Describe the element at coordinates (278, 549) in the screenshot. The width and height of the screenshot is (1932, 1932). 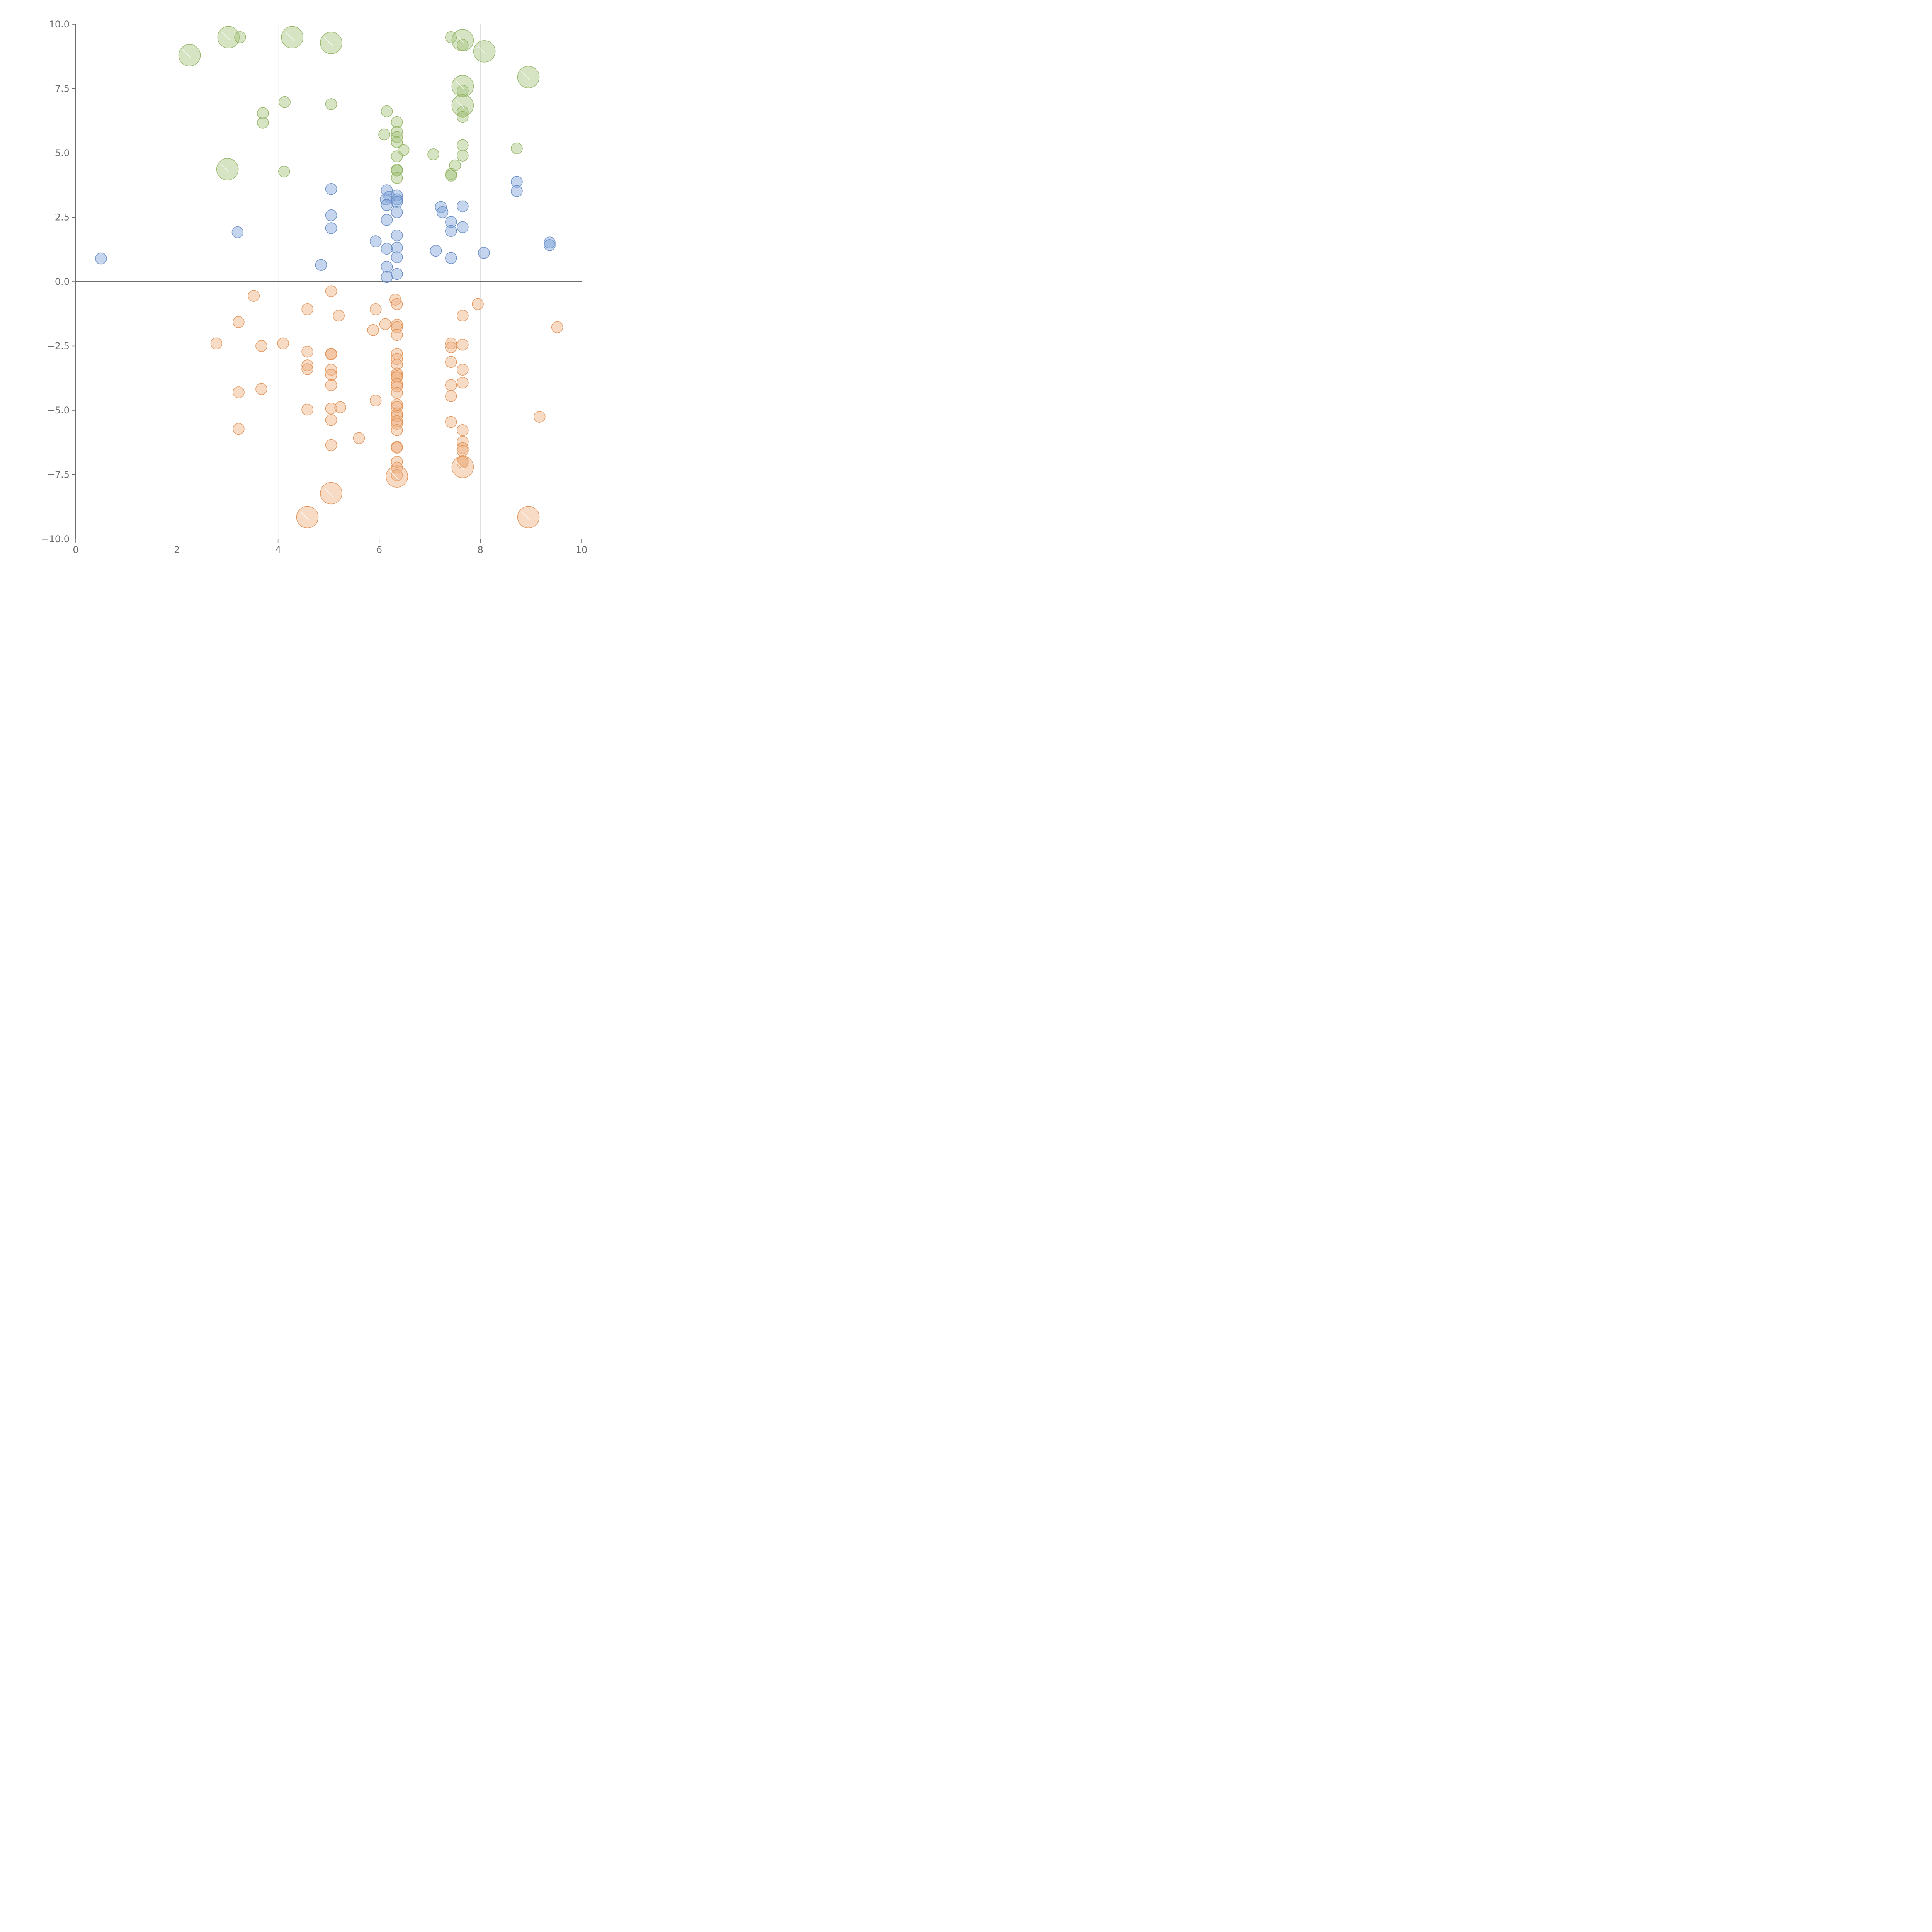
I see `x-tick-label: 4` at that location.